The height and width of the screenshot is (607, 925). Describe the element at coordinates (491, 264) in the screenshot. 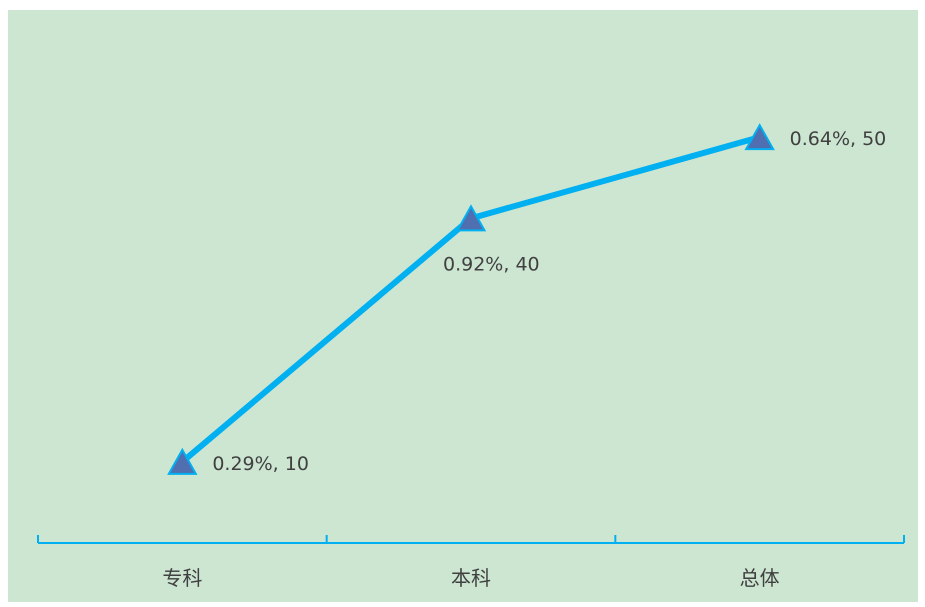

I see `data-label: 0.92%, 40` at that location.